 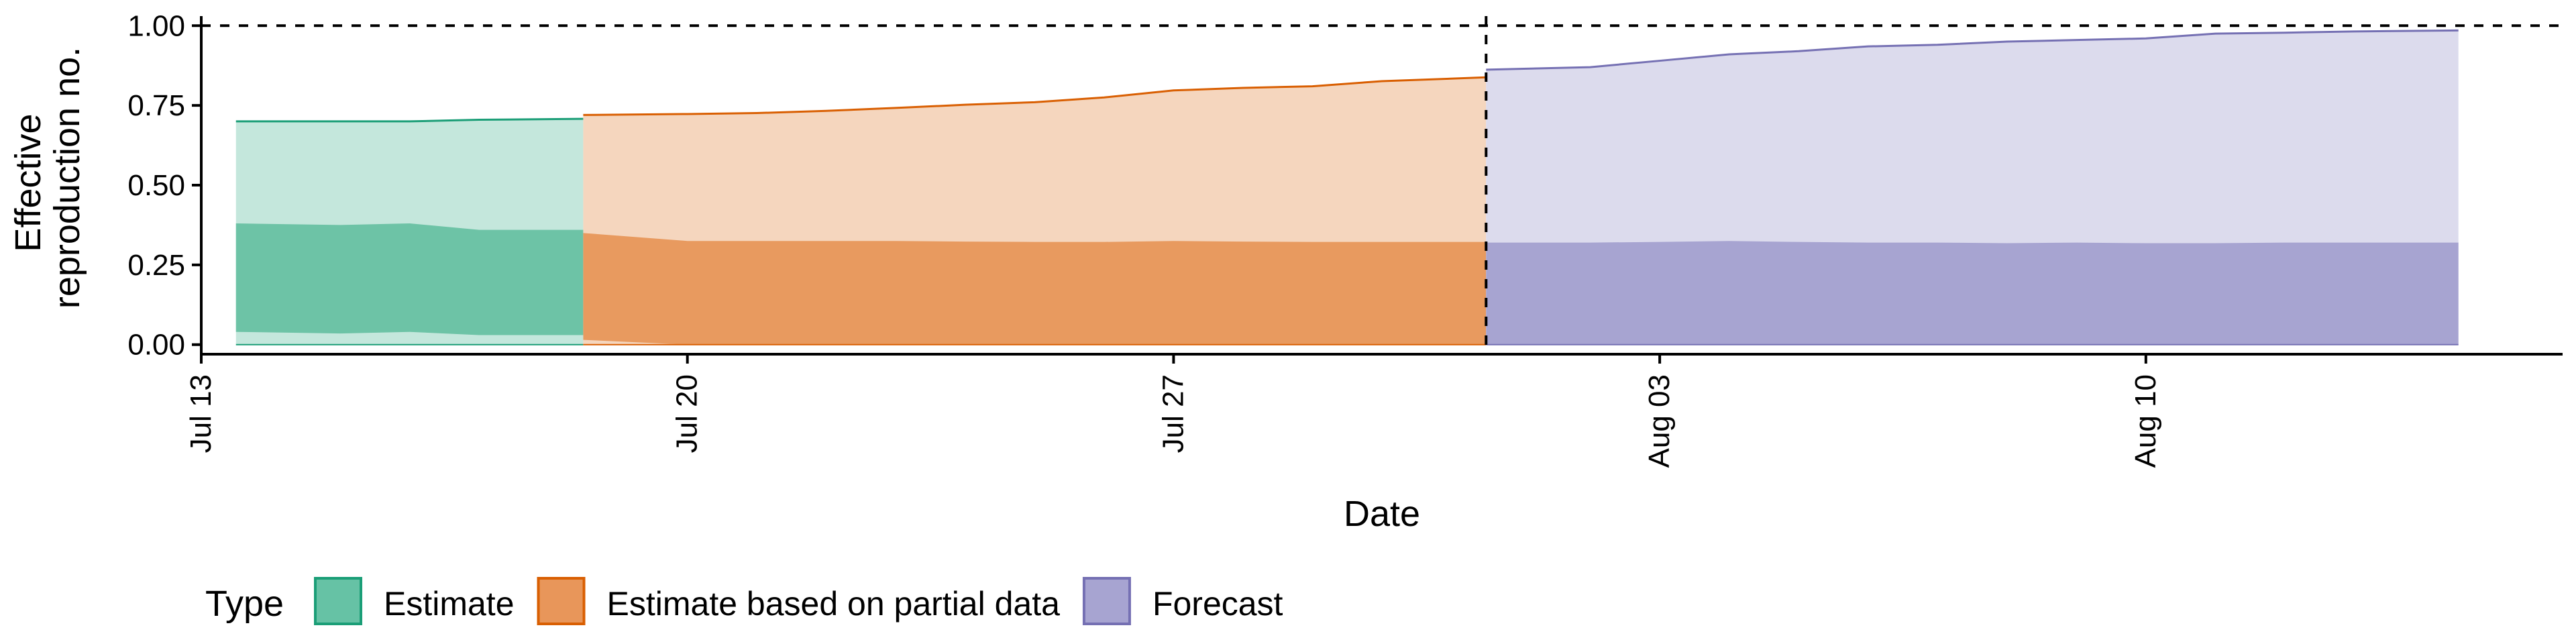 What do you see at coordinates (244, 604) in the screenshot?
I see `legend-title: Type` at bounding box center [244, 604].